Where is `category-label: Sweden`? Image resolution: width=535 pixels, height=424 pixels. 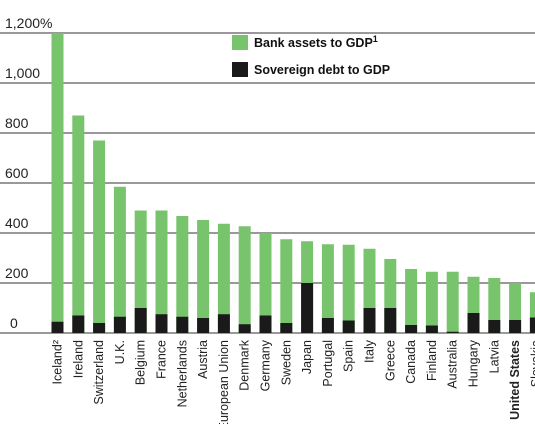
category-label: Sweden is located at coordinates (286, 362).